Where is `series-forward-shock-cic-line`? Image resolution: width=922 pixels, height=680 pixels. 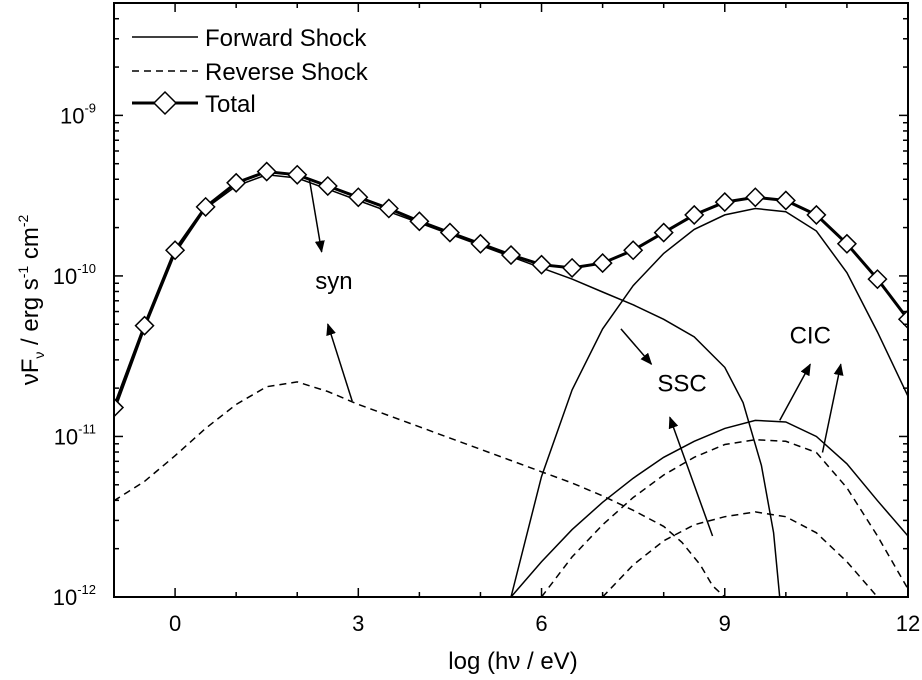 series-forward-shock-cic-line is located at coordinates (709, 508).